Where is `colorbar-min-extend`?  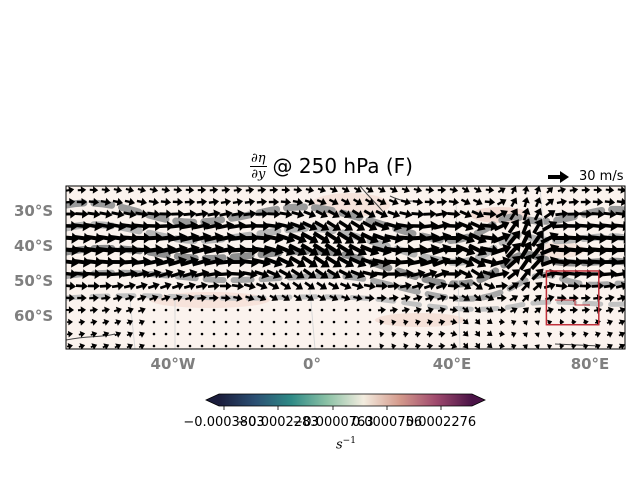 colorbar-min-extend is located at coordinates (212, 400).